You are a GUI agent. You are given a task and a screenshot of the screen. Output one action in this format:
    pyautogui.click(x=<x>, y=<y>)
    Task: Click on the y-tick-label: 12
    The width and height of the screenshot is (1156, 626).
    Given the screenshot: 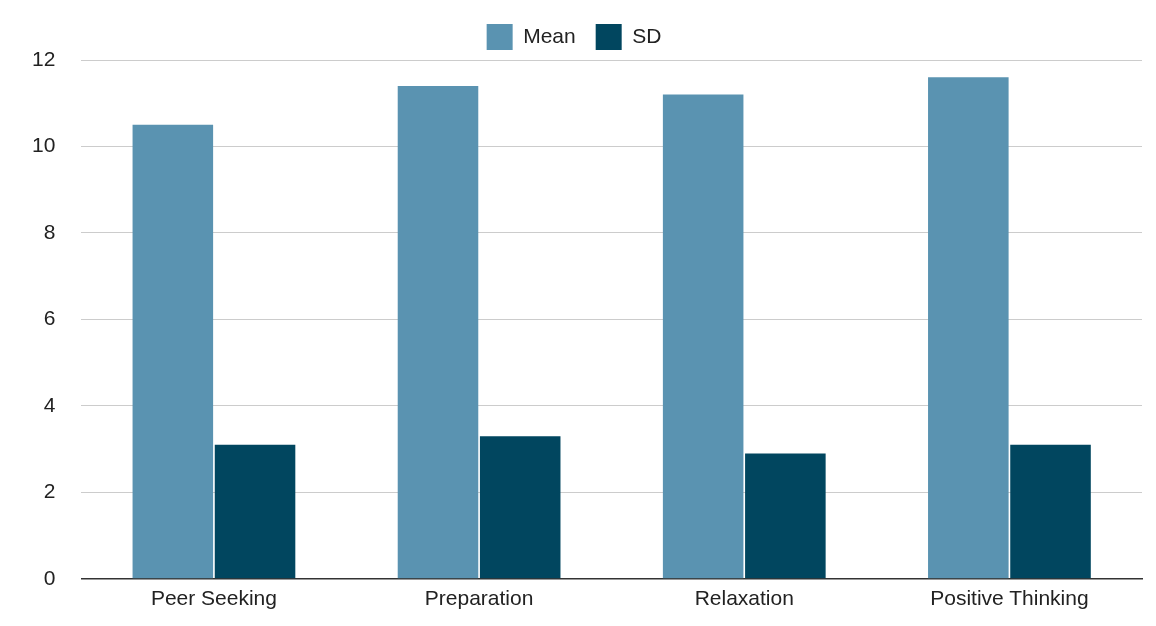 What is the action you would take?
    pyautogui.click(x=44, y=58)
    